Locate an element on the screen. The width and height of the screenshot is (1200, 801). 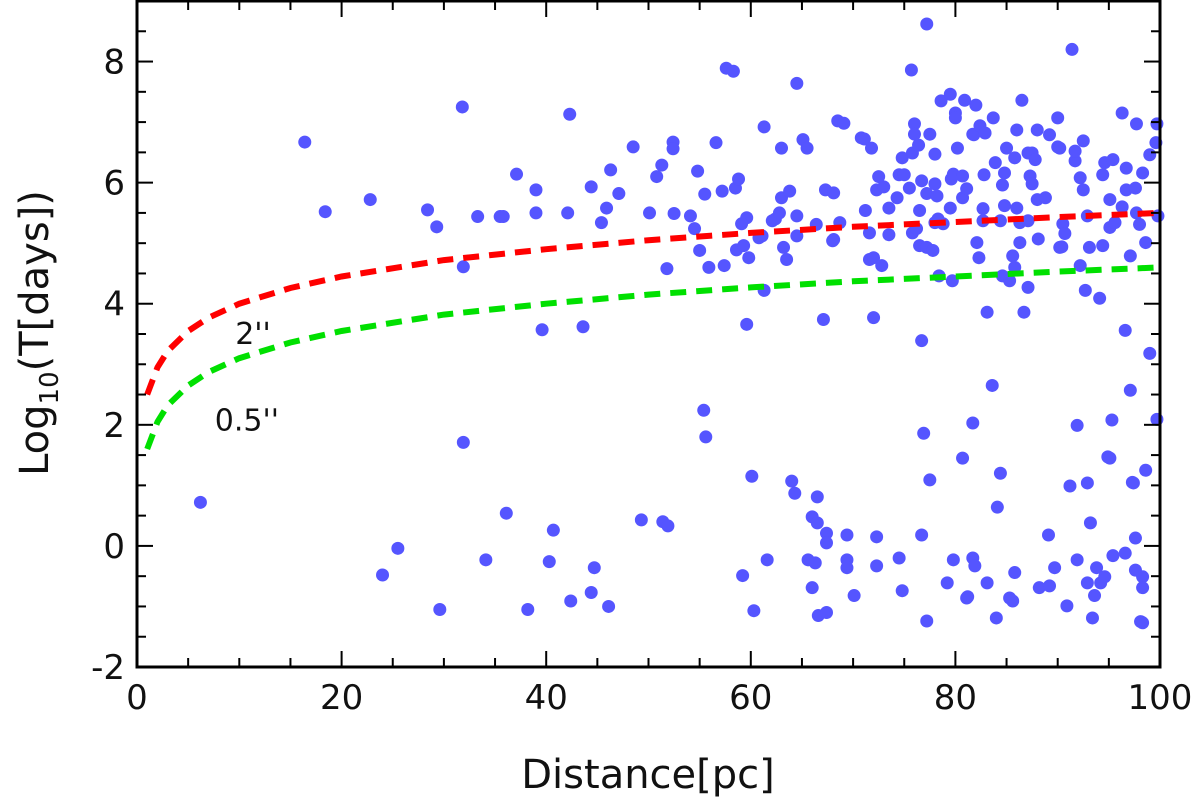
y-tick-label: 8 is located at coordinates (114, 63).